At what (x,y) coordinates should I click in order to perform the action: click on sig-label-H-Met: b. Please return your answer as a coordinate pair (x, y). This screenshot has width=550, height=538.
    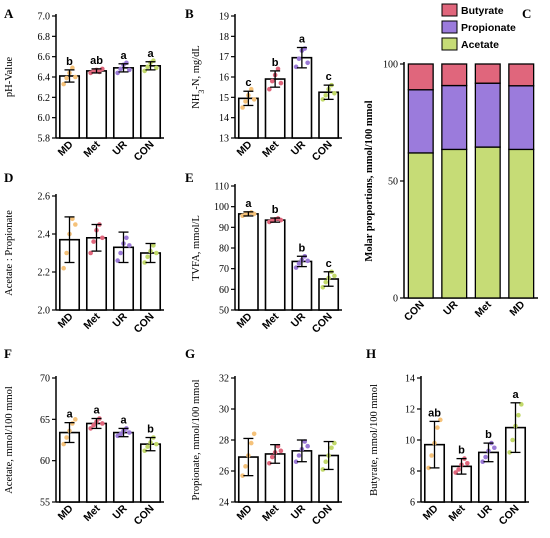
    Looking at the image, I should click on (461, 451).